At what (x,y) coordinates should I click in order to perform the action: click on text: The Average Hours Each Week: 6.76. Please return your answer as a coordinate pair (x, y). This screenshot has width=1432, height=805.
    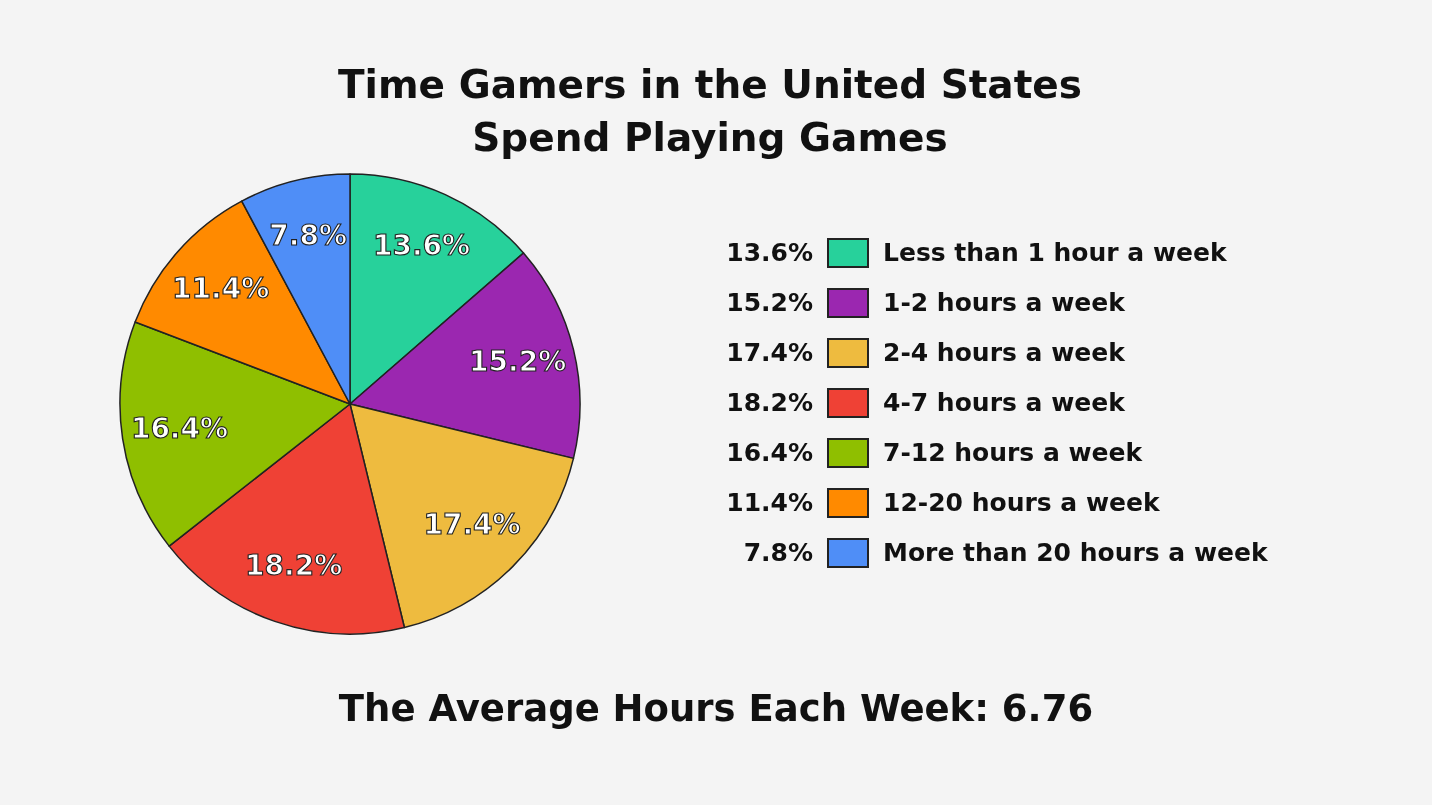
    Looking at the image, I should click on (716, 708).